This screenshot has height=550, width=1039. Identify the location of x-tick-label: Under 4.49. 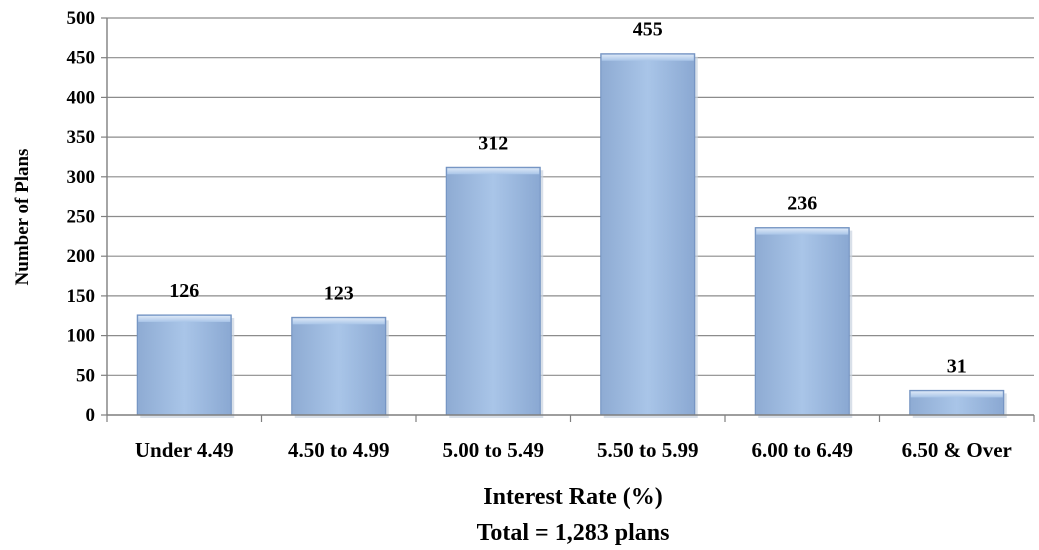
(184, 450).